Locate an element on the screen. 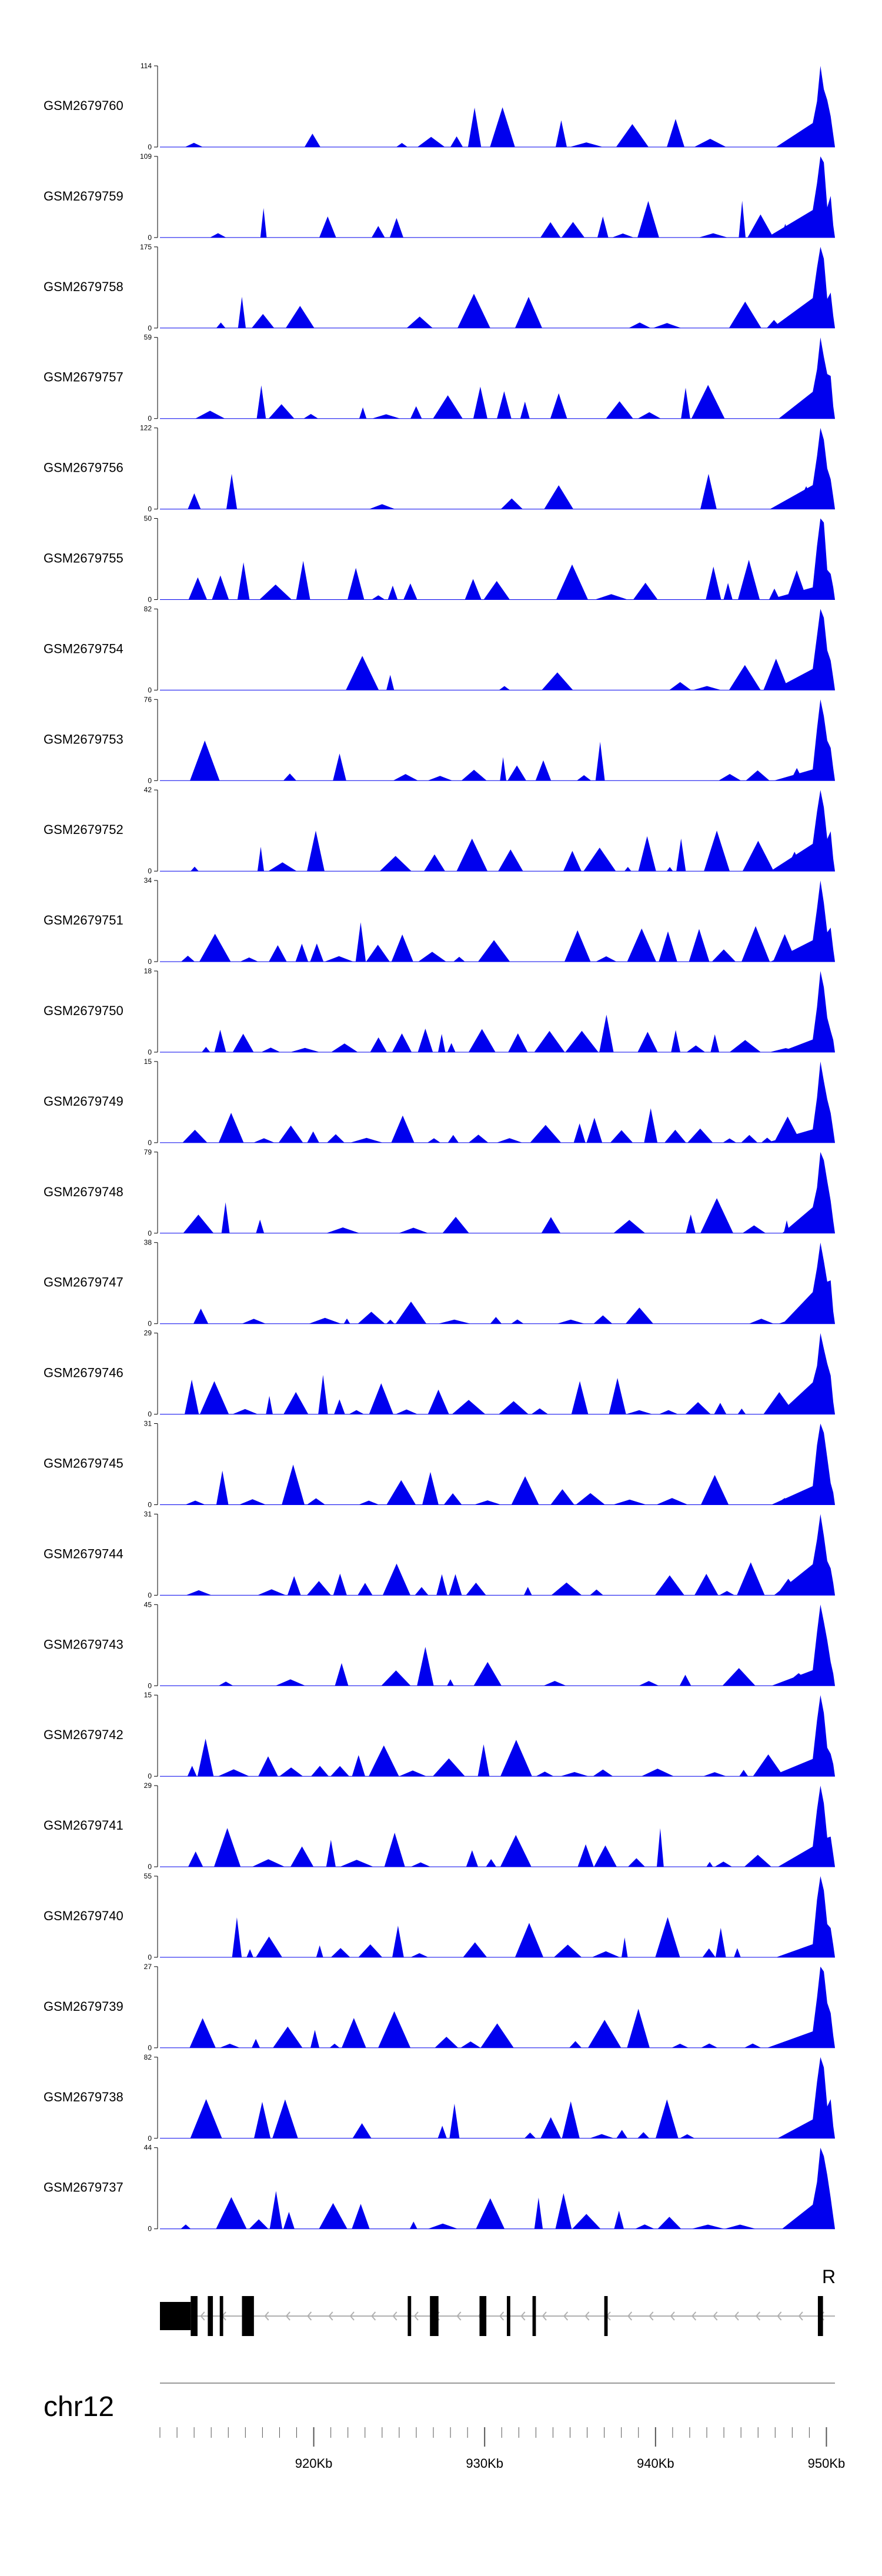 This screenshot has height=2576, width=882. coverage-track: GSM2679749 15 0 is located at coordinates (439, 1102).